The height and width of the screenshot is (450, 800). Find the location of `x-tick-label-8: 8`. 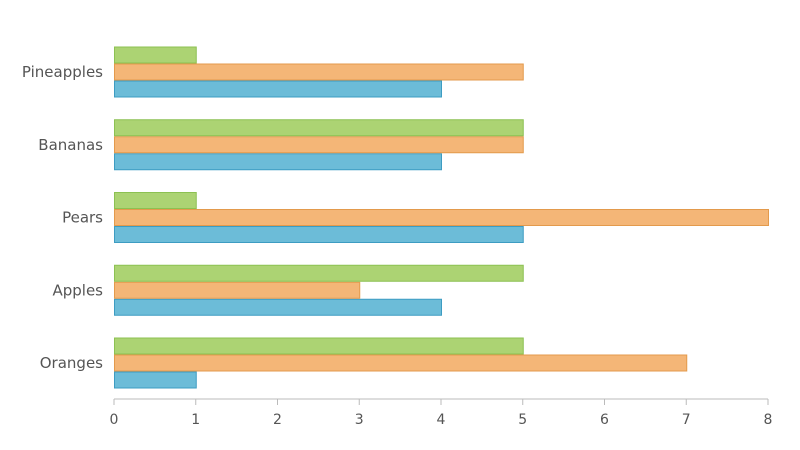

x-tick-label-8: 8 is located at coordinates (768, 420).